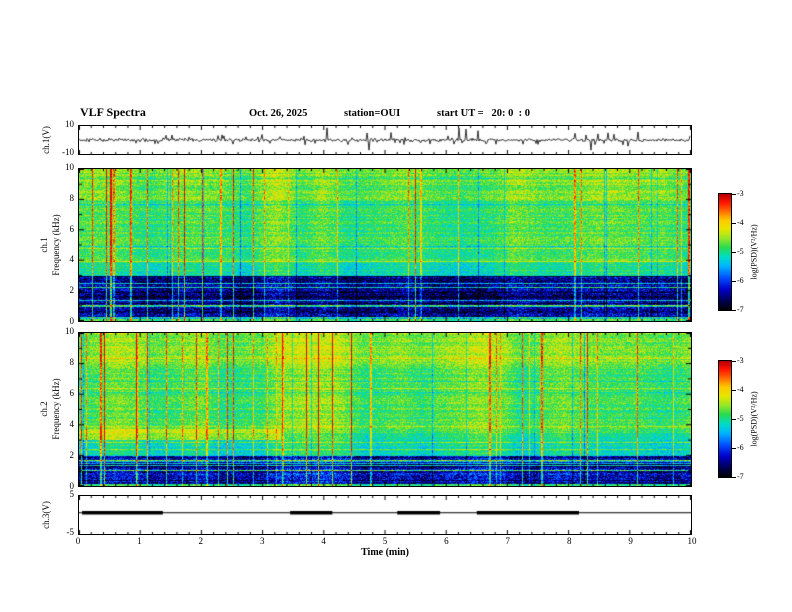 The width and height of the screenshot is (792, 612). What do you see at coordinates (56, 409) in the screenshot?
I see `ch2-spec-axis-label: Frequency (kHz)` at bounding box center [56, 409].